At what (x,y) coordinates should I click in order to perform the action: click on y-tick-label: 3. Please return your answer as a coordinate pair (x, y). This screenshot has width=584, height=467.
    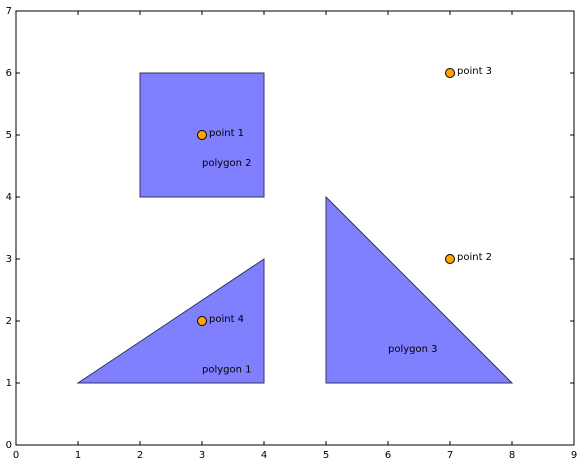
    Looking at the image, I should click on (9, 259).